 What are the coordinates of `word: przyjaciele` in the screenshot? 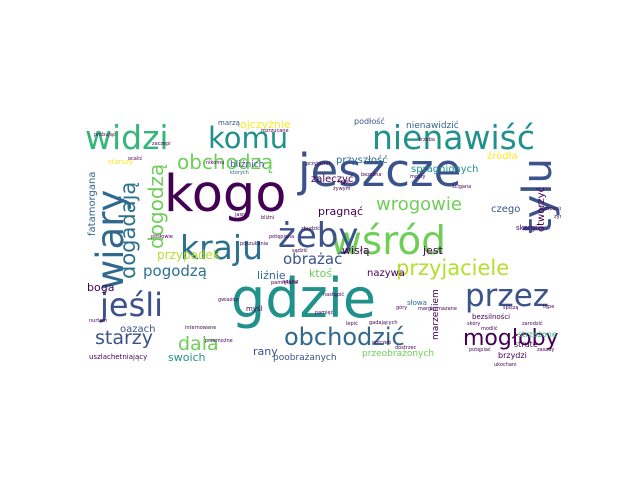 It's located at (453, 268).